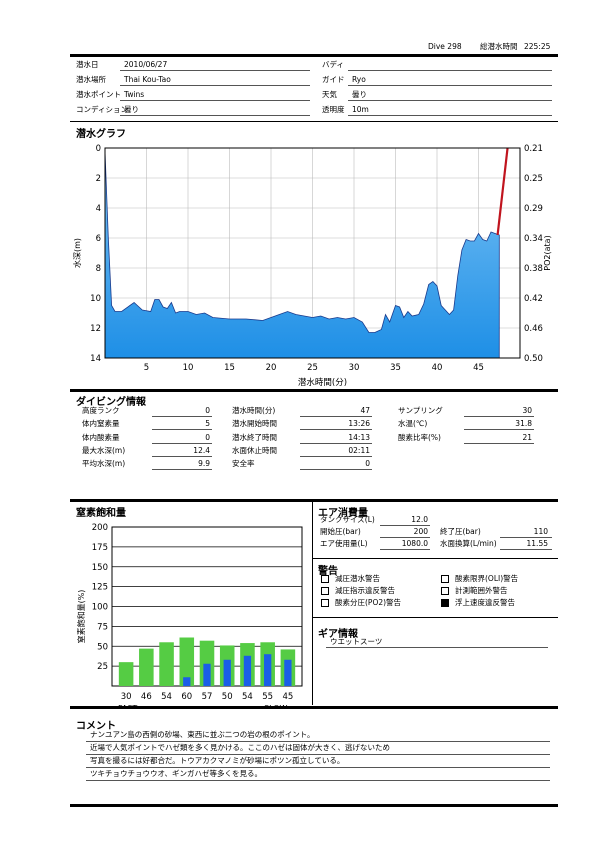  Describe the element at coordinates (95, 359) in the screenshot. I see `depth-tick-label: 14` at that location.